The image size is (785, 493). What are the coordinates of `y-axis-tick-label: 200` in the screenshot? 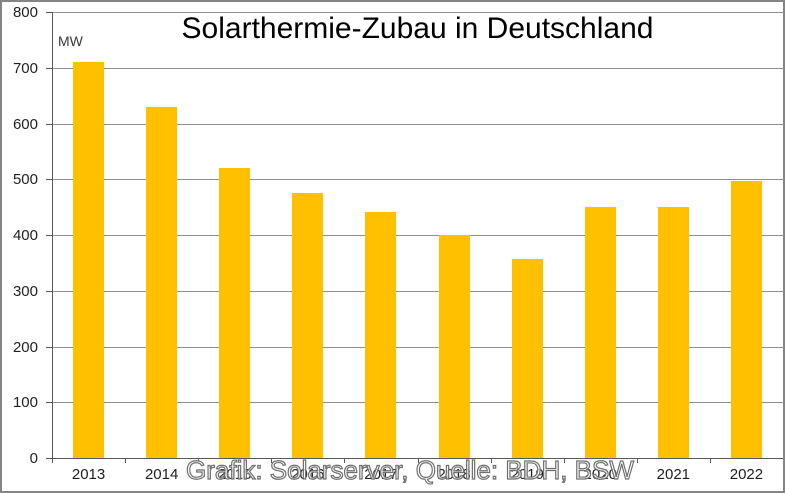 It's located at (25, 347).